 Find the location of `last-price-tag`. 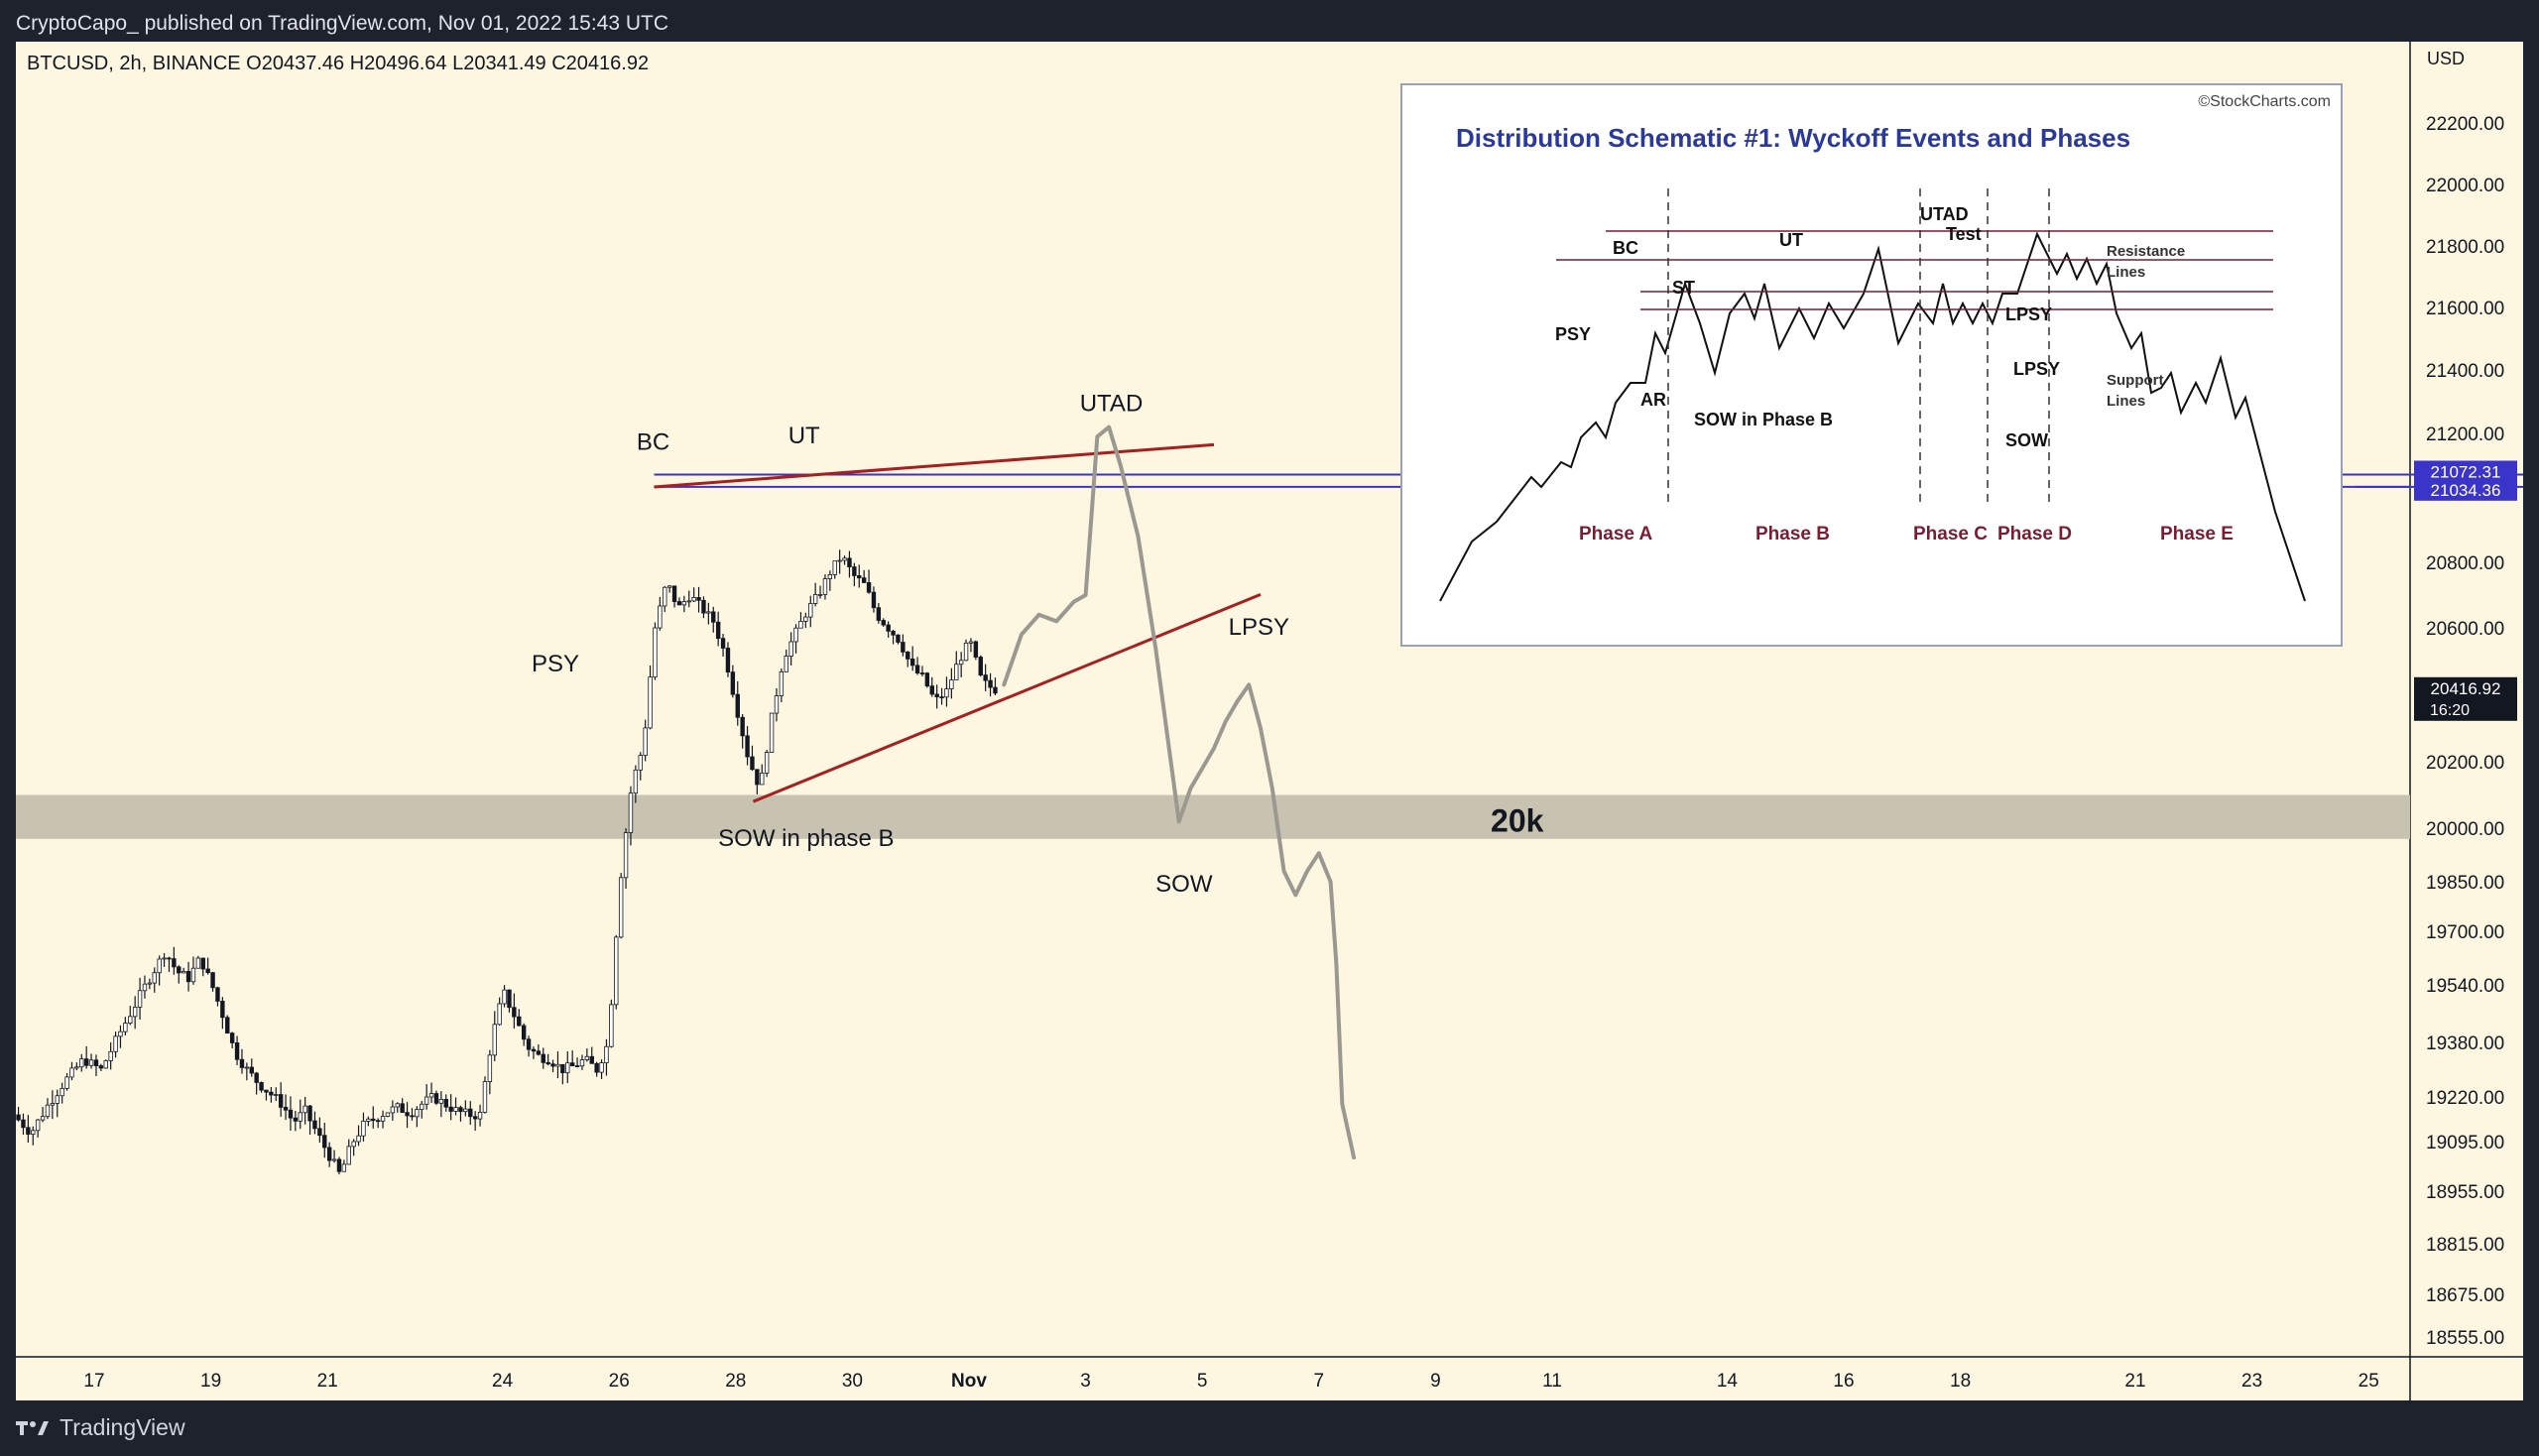

last-price-tag is located at coordinates (2466, 698).